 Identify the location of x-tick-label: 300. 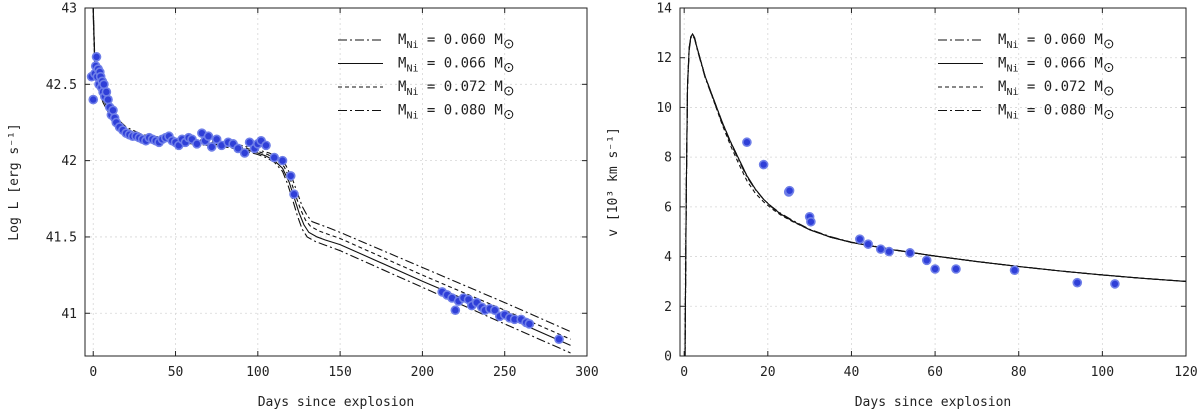
(586, 372).